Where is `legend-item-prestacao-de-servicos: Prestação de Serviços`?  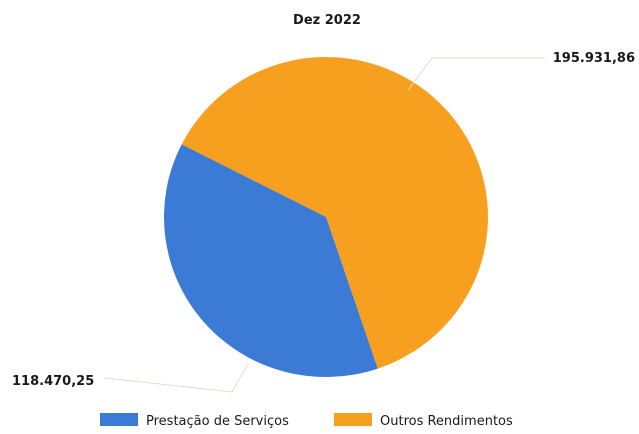
legend-item-prestacao-de-servicos: Prestação de Serviços is located at coordinates (194, 421).